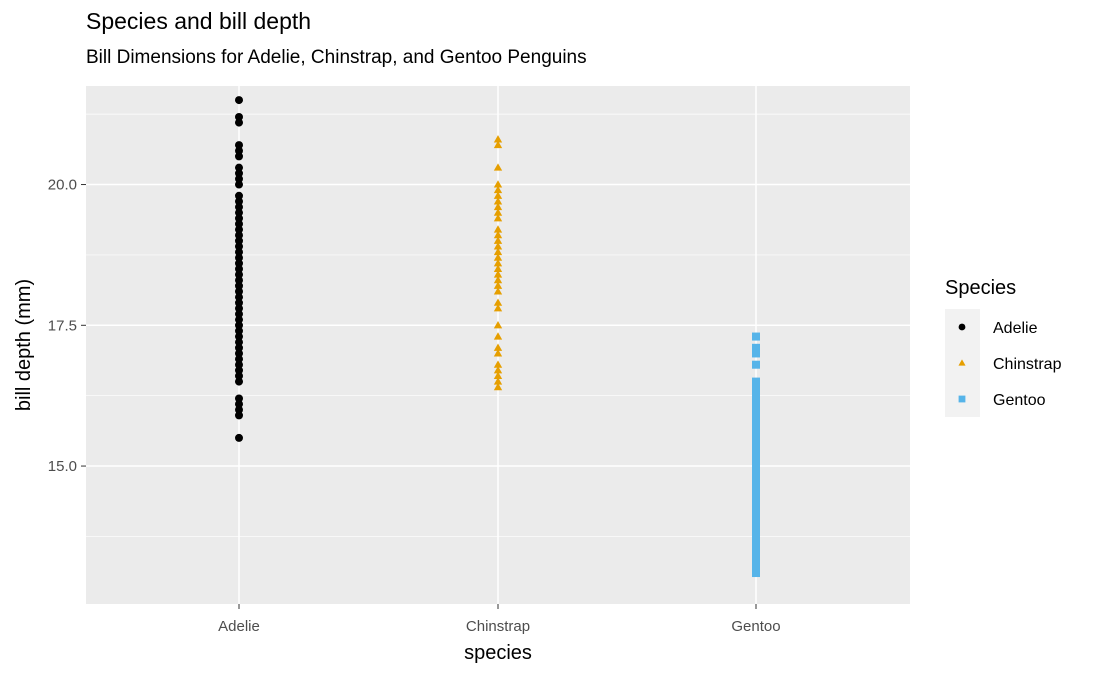  What do you see at coordinates (962, 399) in the screenshot?
I see `legend-key-gentoo` at bounding box center [962, 399].